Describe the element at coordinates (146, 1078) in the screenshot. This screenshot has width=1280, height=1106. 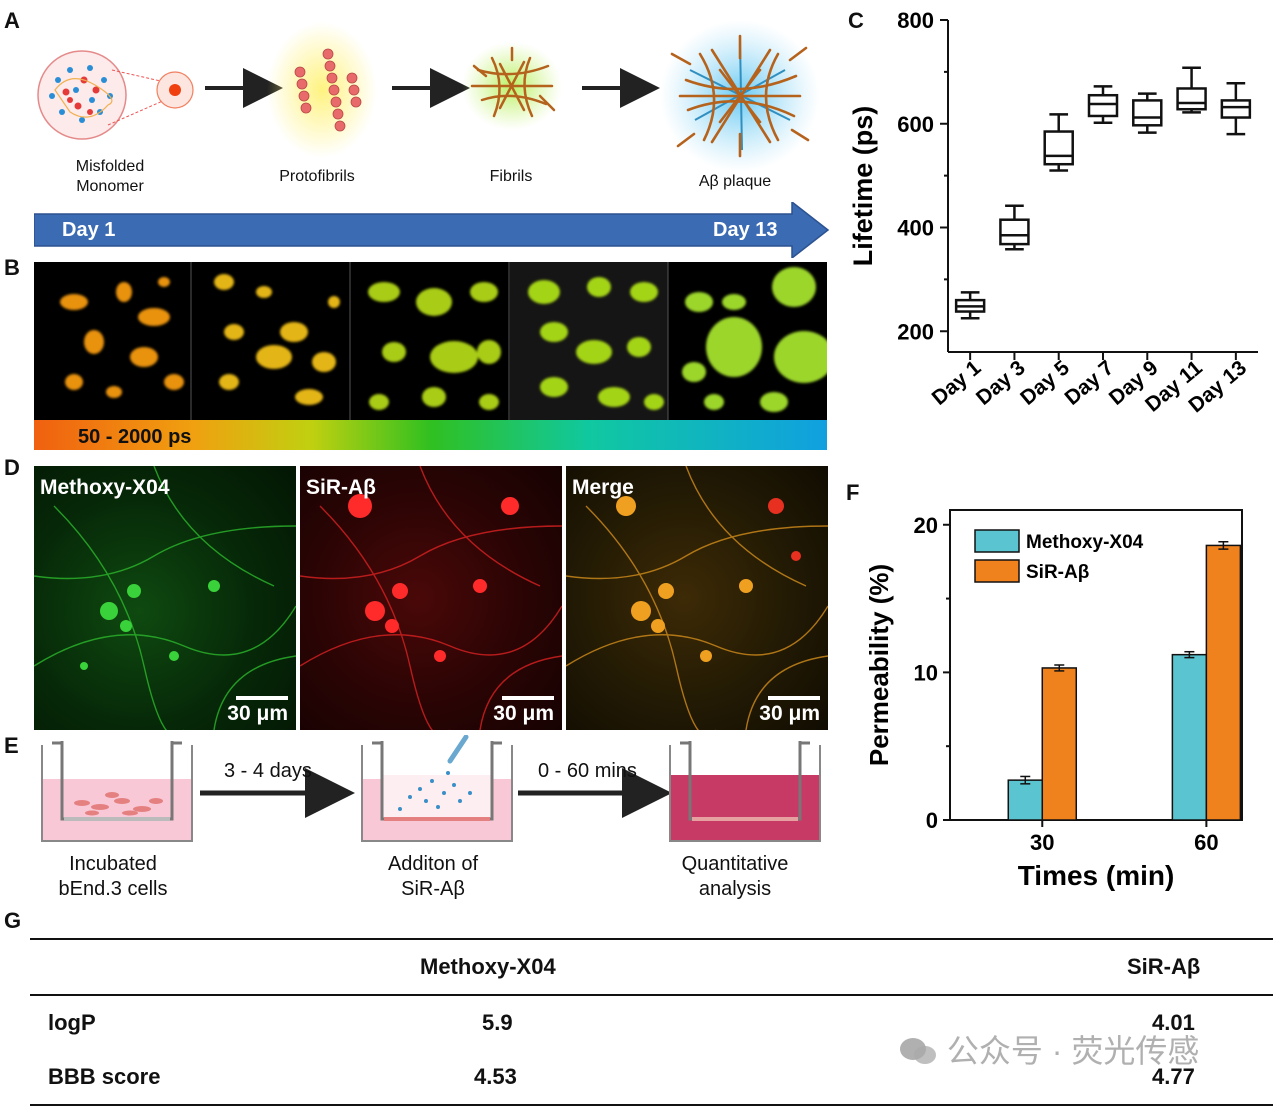
I see `table-cell: BBB score` at that location.